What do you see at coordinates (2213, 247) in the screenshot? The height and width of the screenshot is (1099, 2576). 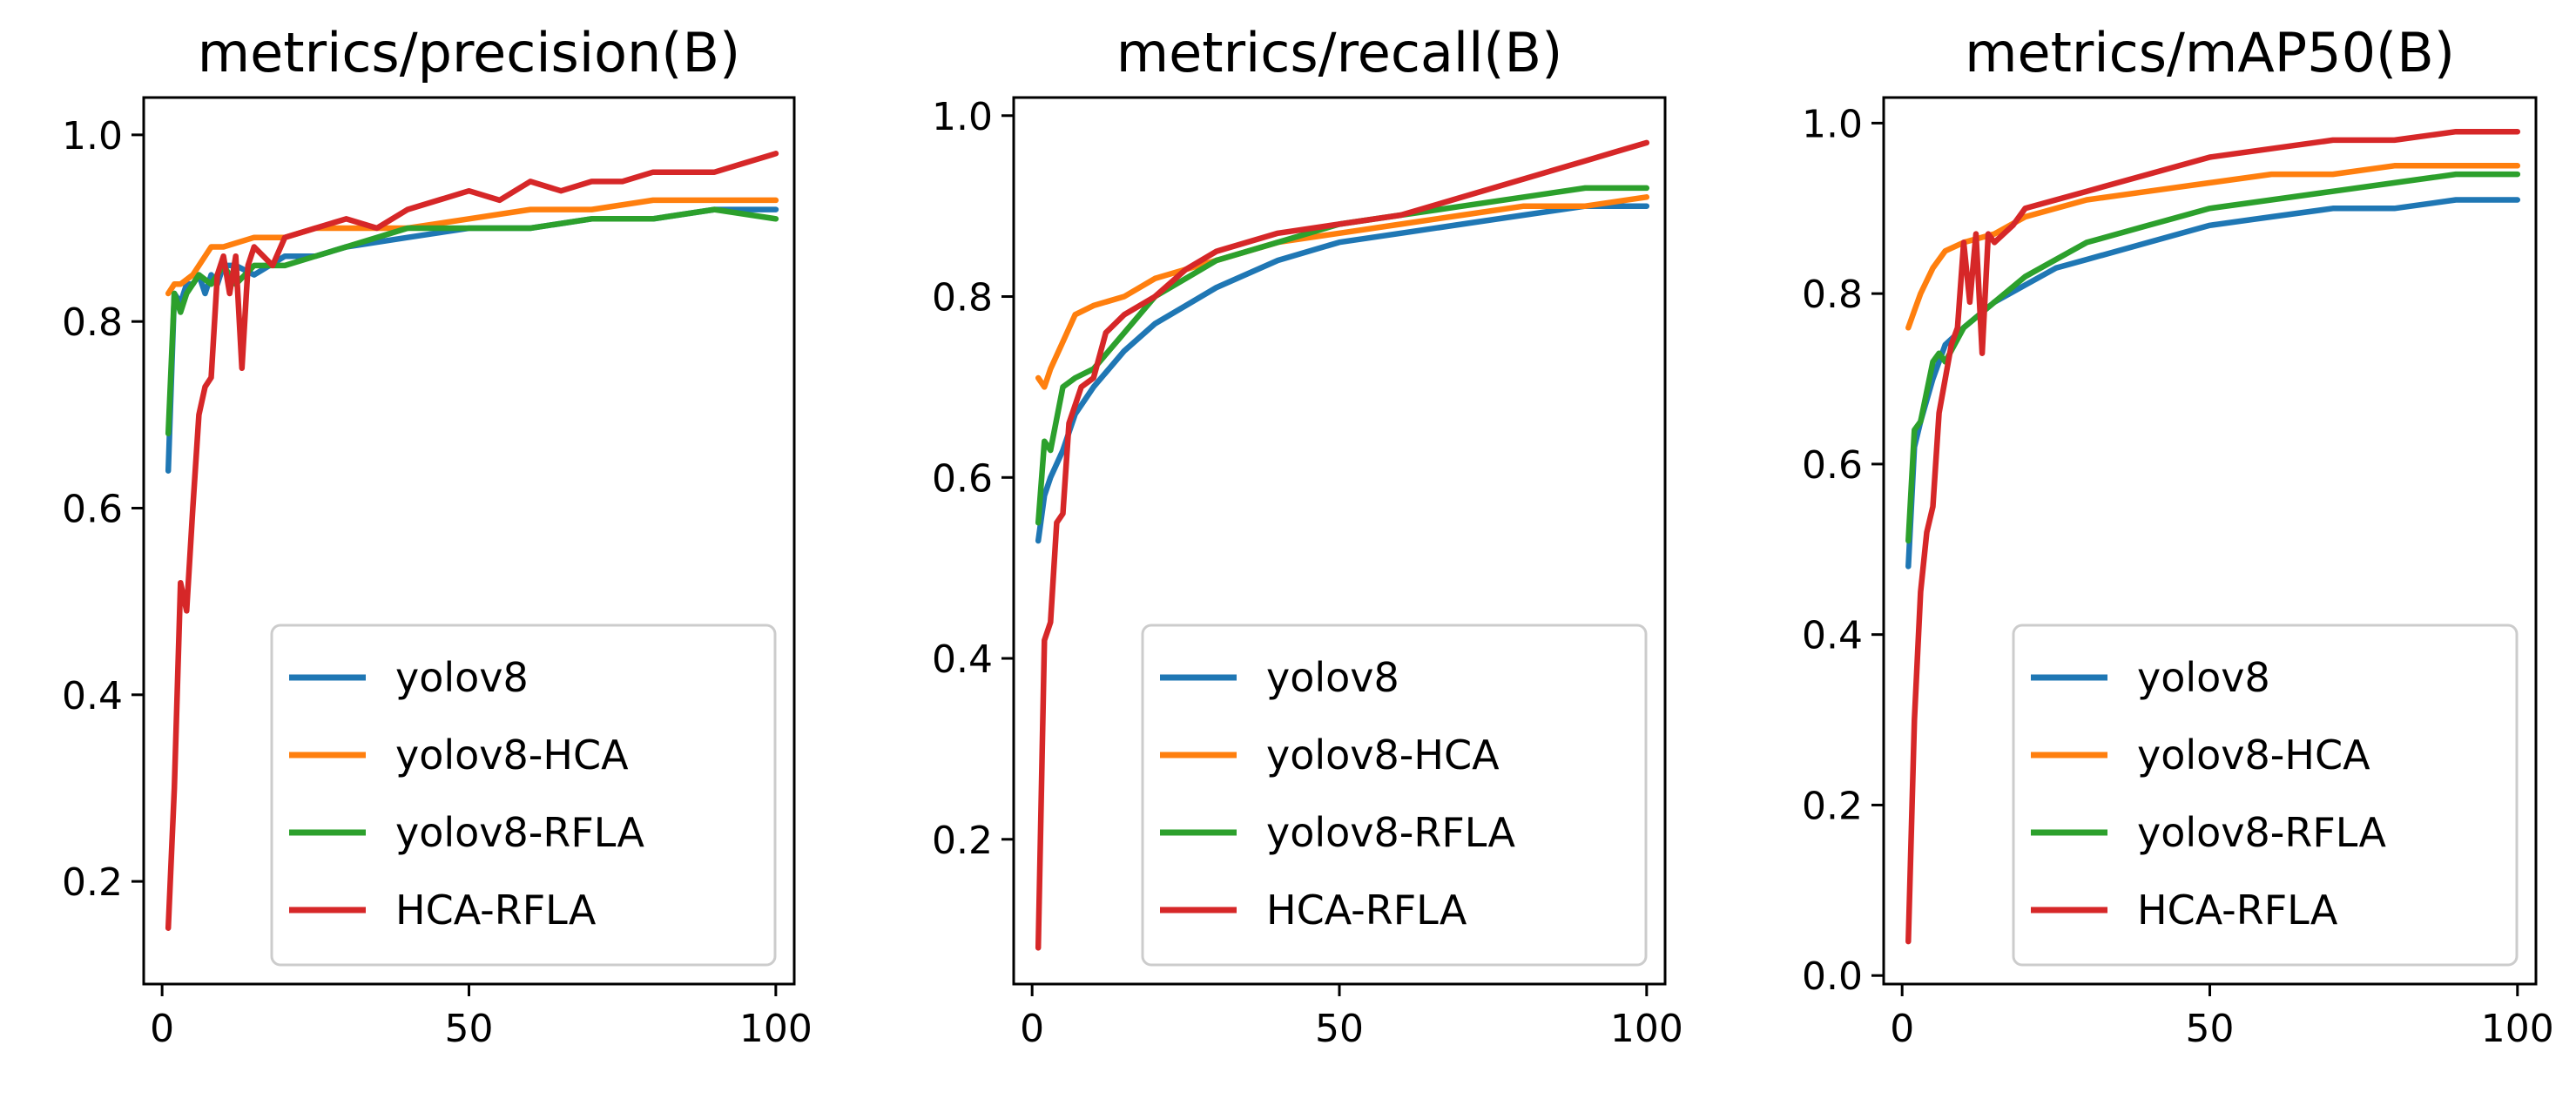 I see `series-line-yolov8-hca` at bounding box center [2213, 247].